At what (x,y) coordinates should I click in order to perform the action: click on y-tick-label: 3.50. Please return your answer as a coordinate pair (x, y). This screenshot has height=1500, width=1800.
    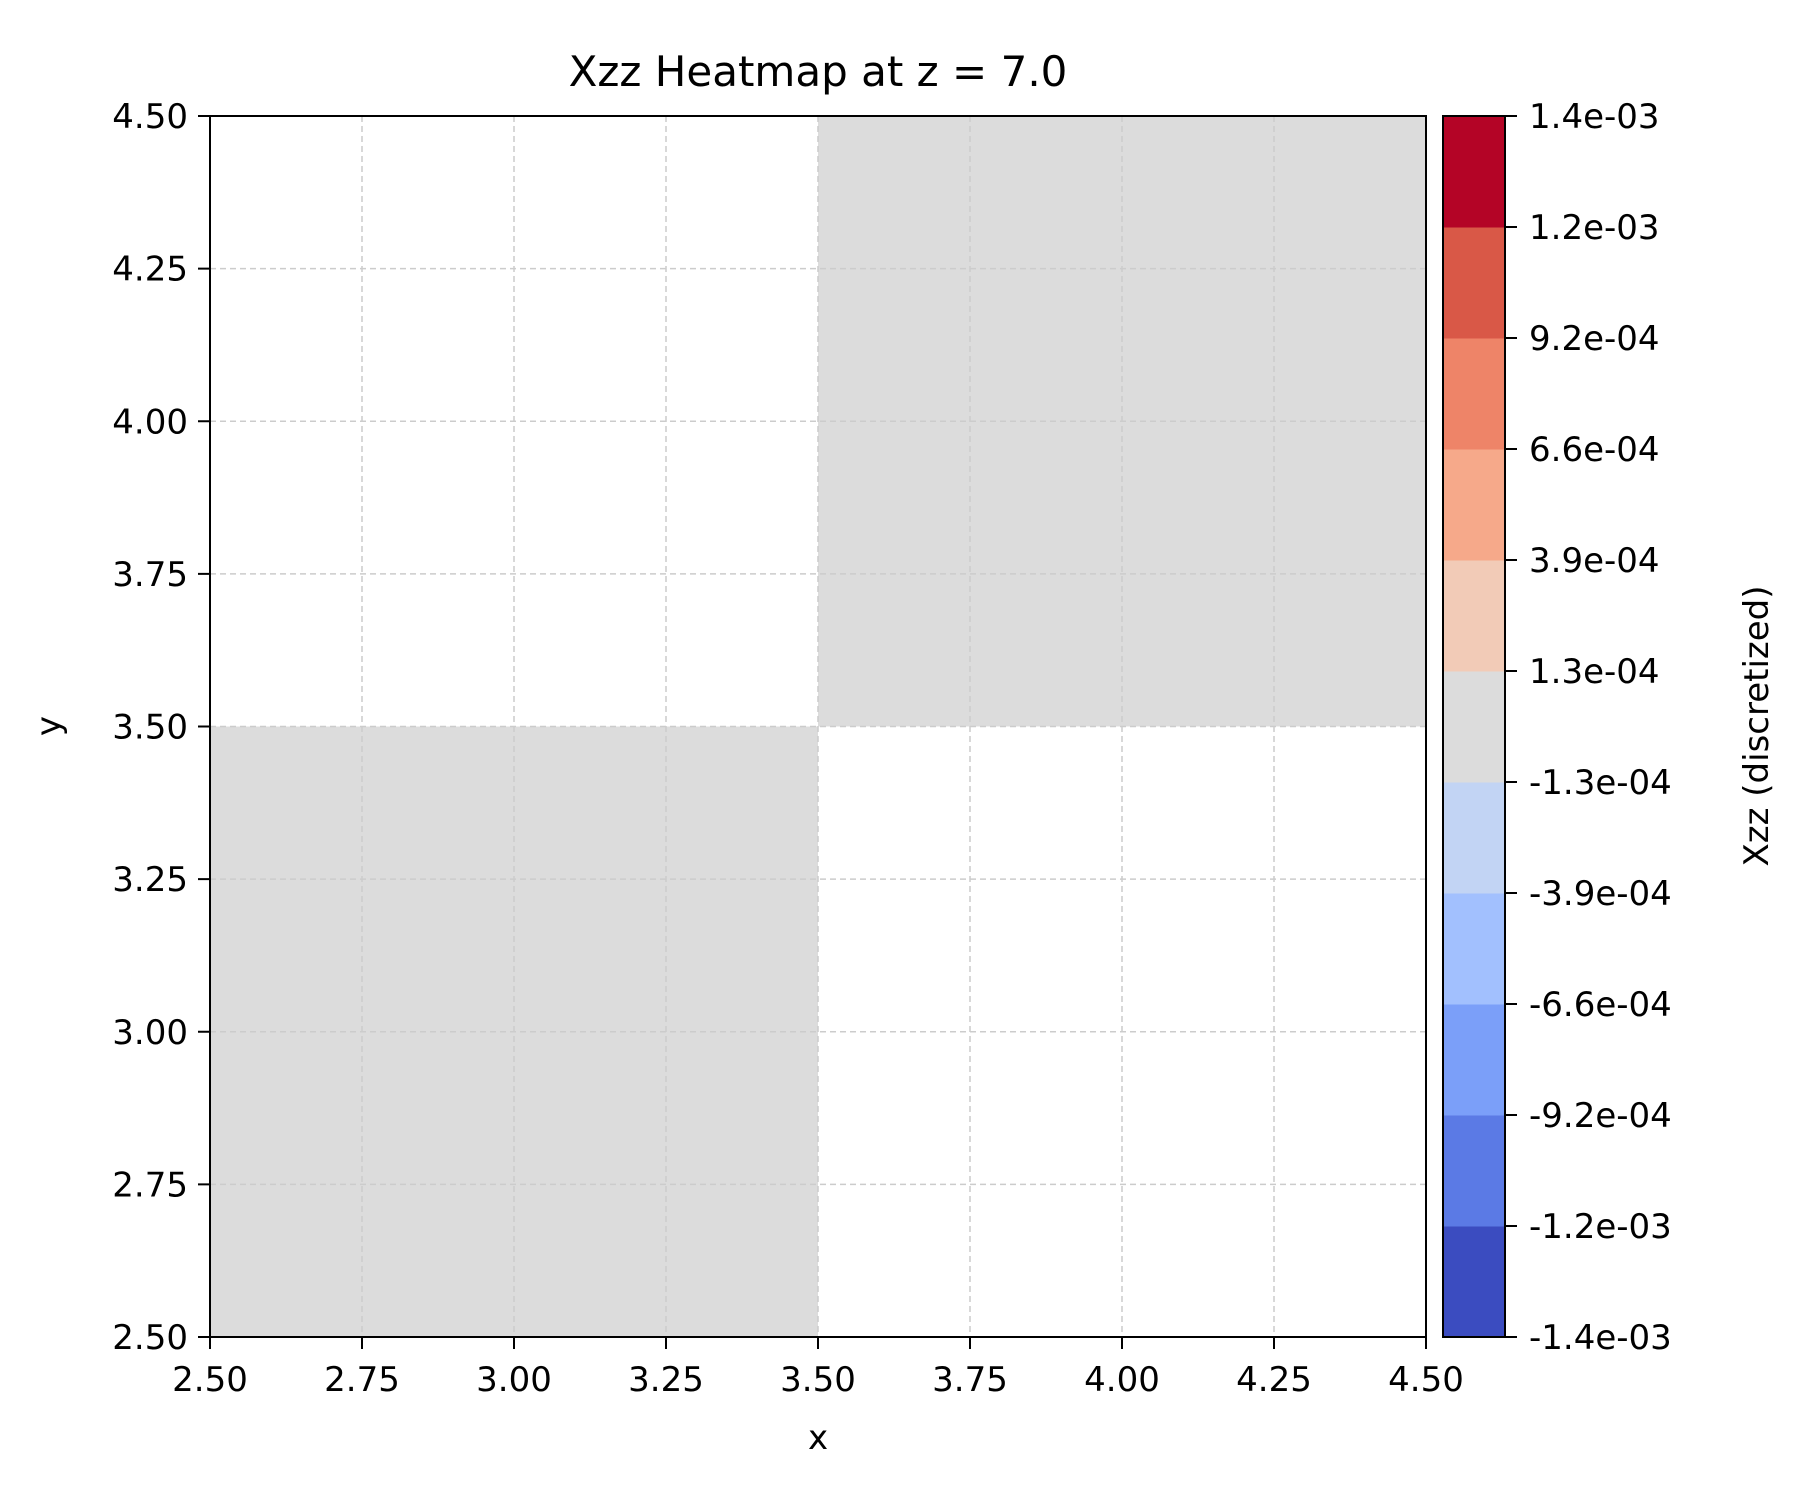
    Looking at the image, I should click on (150, 728).